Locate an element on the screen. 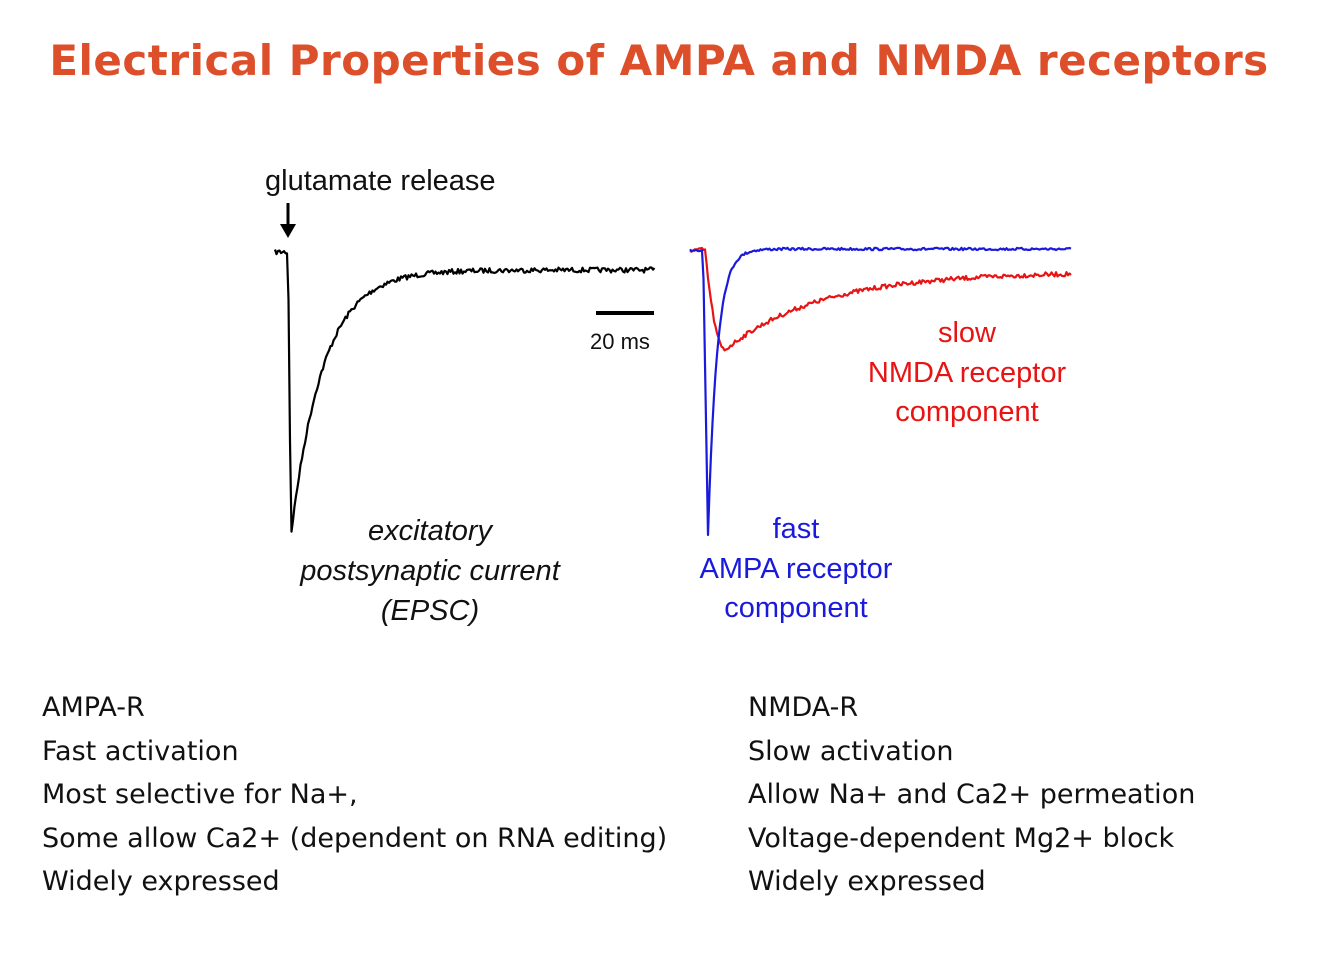 The image size is (1318, 974). epsc-label-line-3: (EPSC) is located at coordinates (430, 611).